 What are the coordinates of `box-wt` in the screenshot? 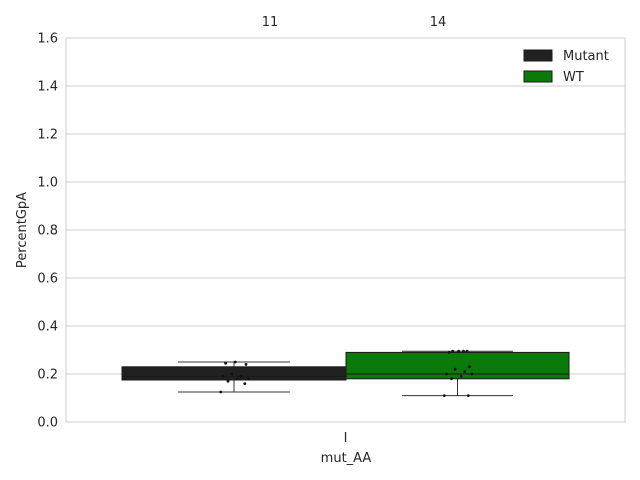 It's located at (457, 373).